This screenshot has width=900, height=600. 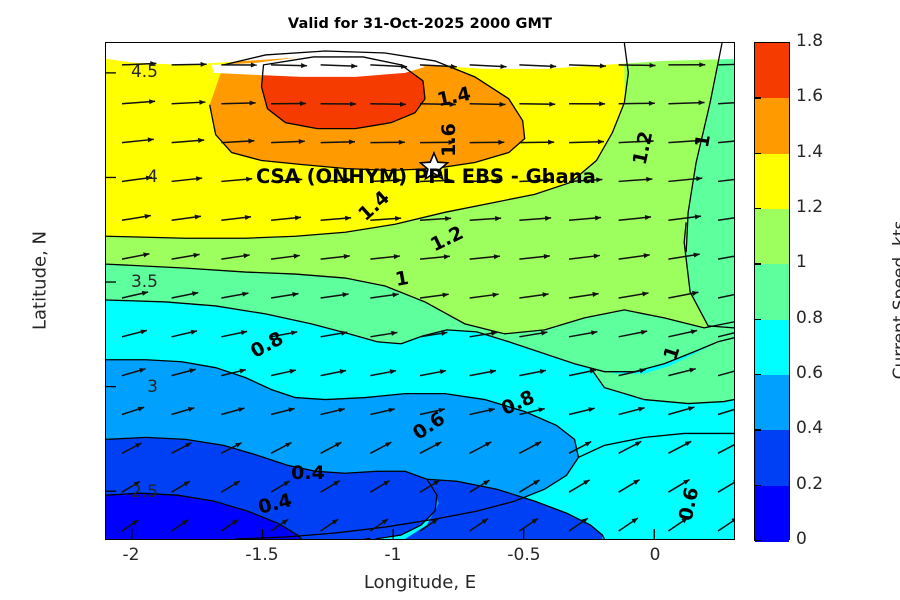 I want to click on star-marker, so click(x=434, y=166).